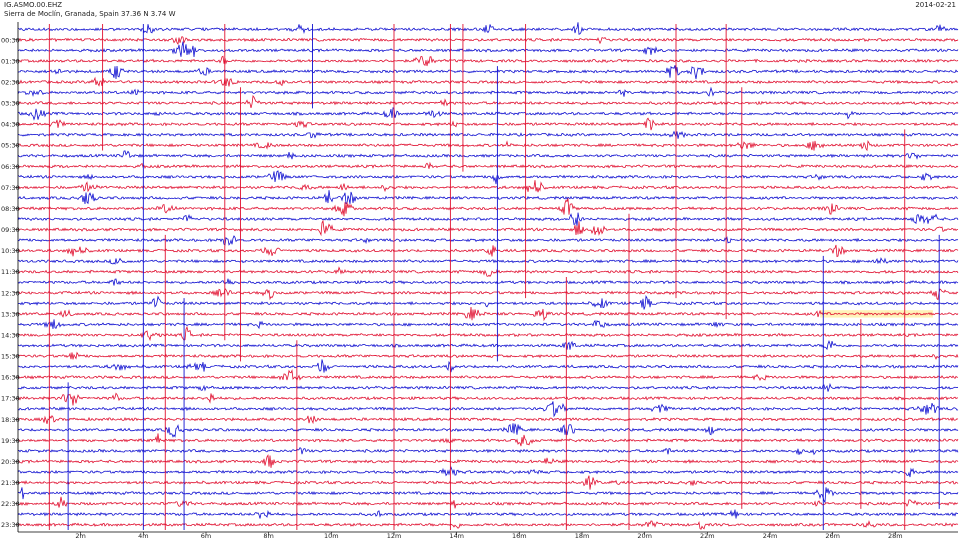 This screenshot has width=960, height=540. Describe the element at coordinates (143, 536) in the screenshot. I see `x-tick-label: 4m` at that location.